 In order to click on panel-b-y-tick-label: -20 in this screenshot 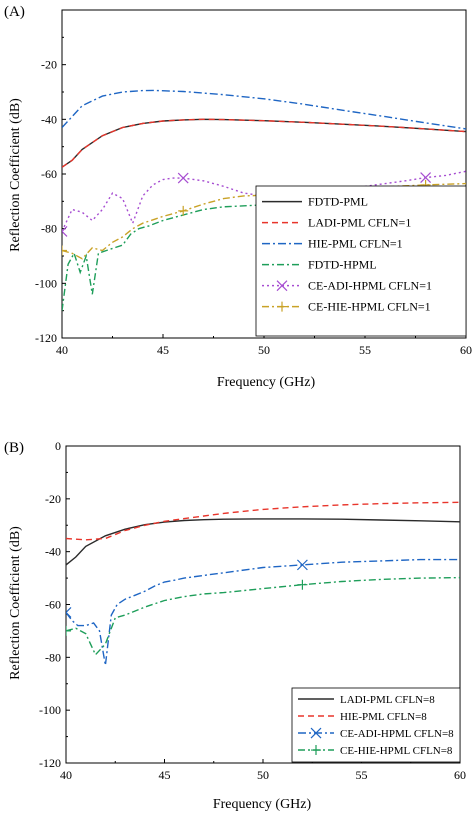, I will do `click(53, 499)`.